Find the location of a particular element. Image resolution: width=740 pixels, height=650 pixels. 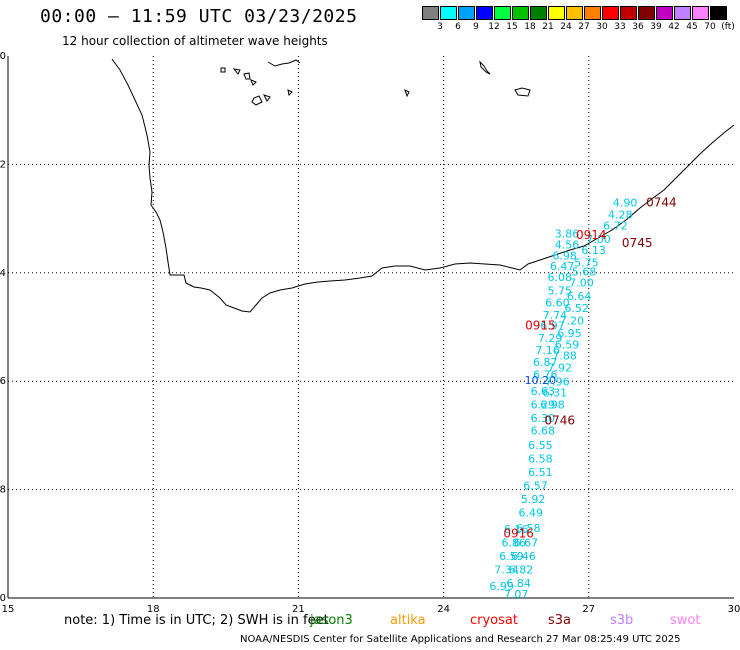

wave-height-label: 6.60 is located at coordinates (557, 302).